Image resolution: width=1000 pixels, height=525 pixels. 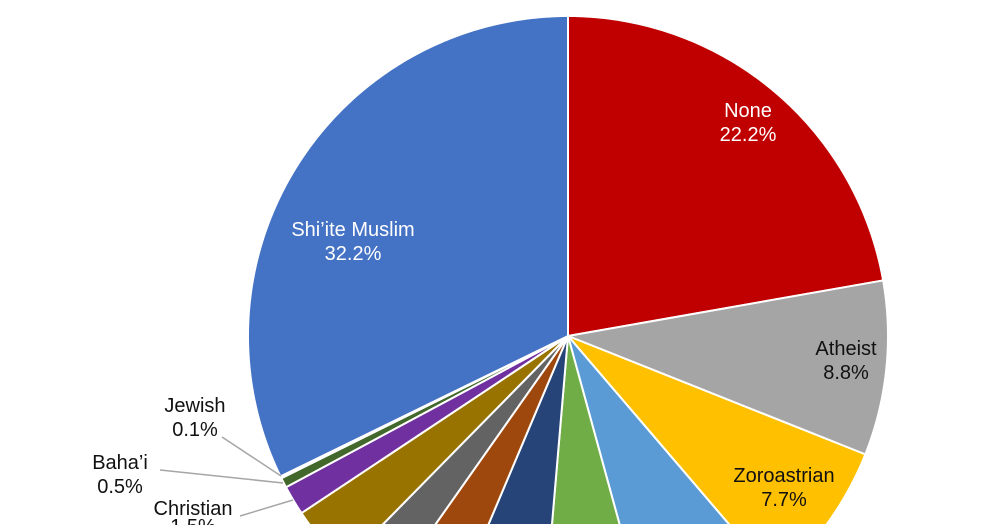 What do you see at coordinates (194, 406) in the screenshot?
I see `label-jewish: Jewish` at bounding box center [194, 406].